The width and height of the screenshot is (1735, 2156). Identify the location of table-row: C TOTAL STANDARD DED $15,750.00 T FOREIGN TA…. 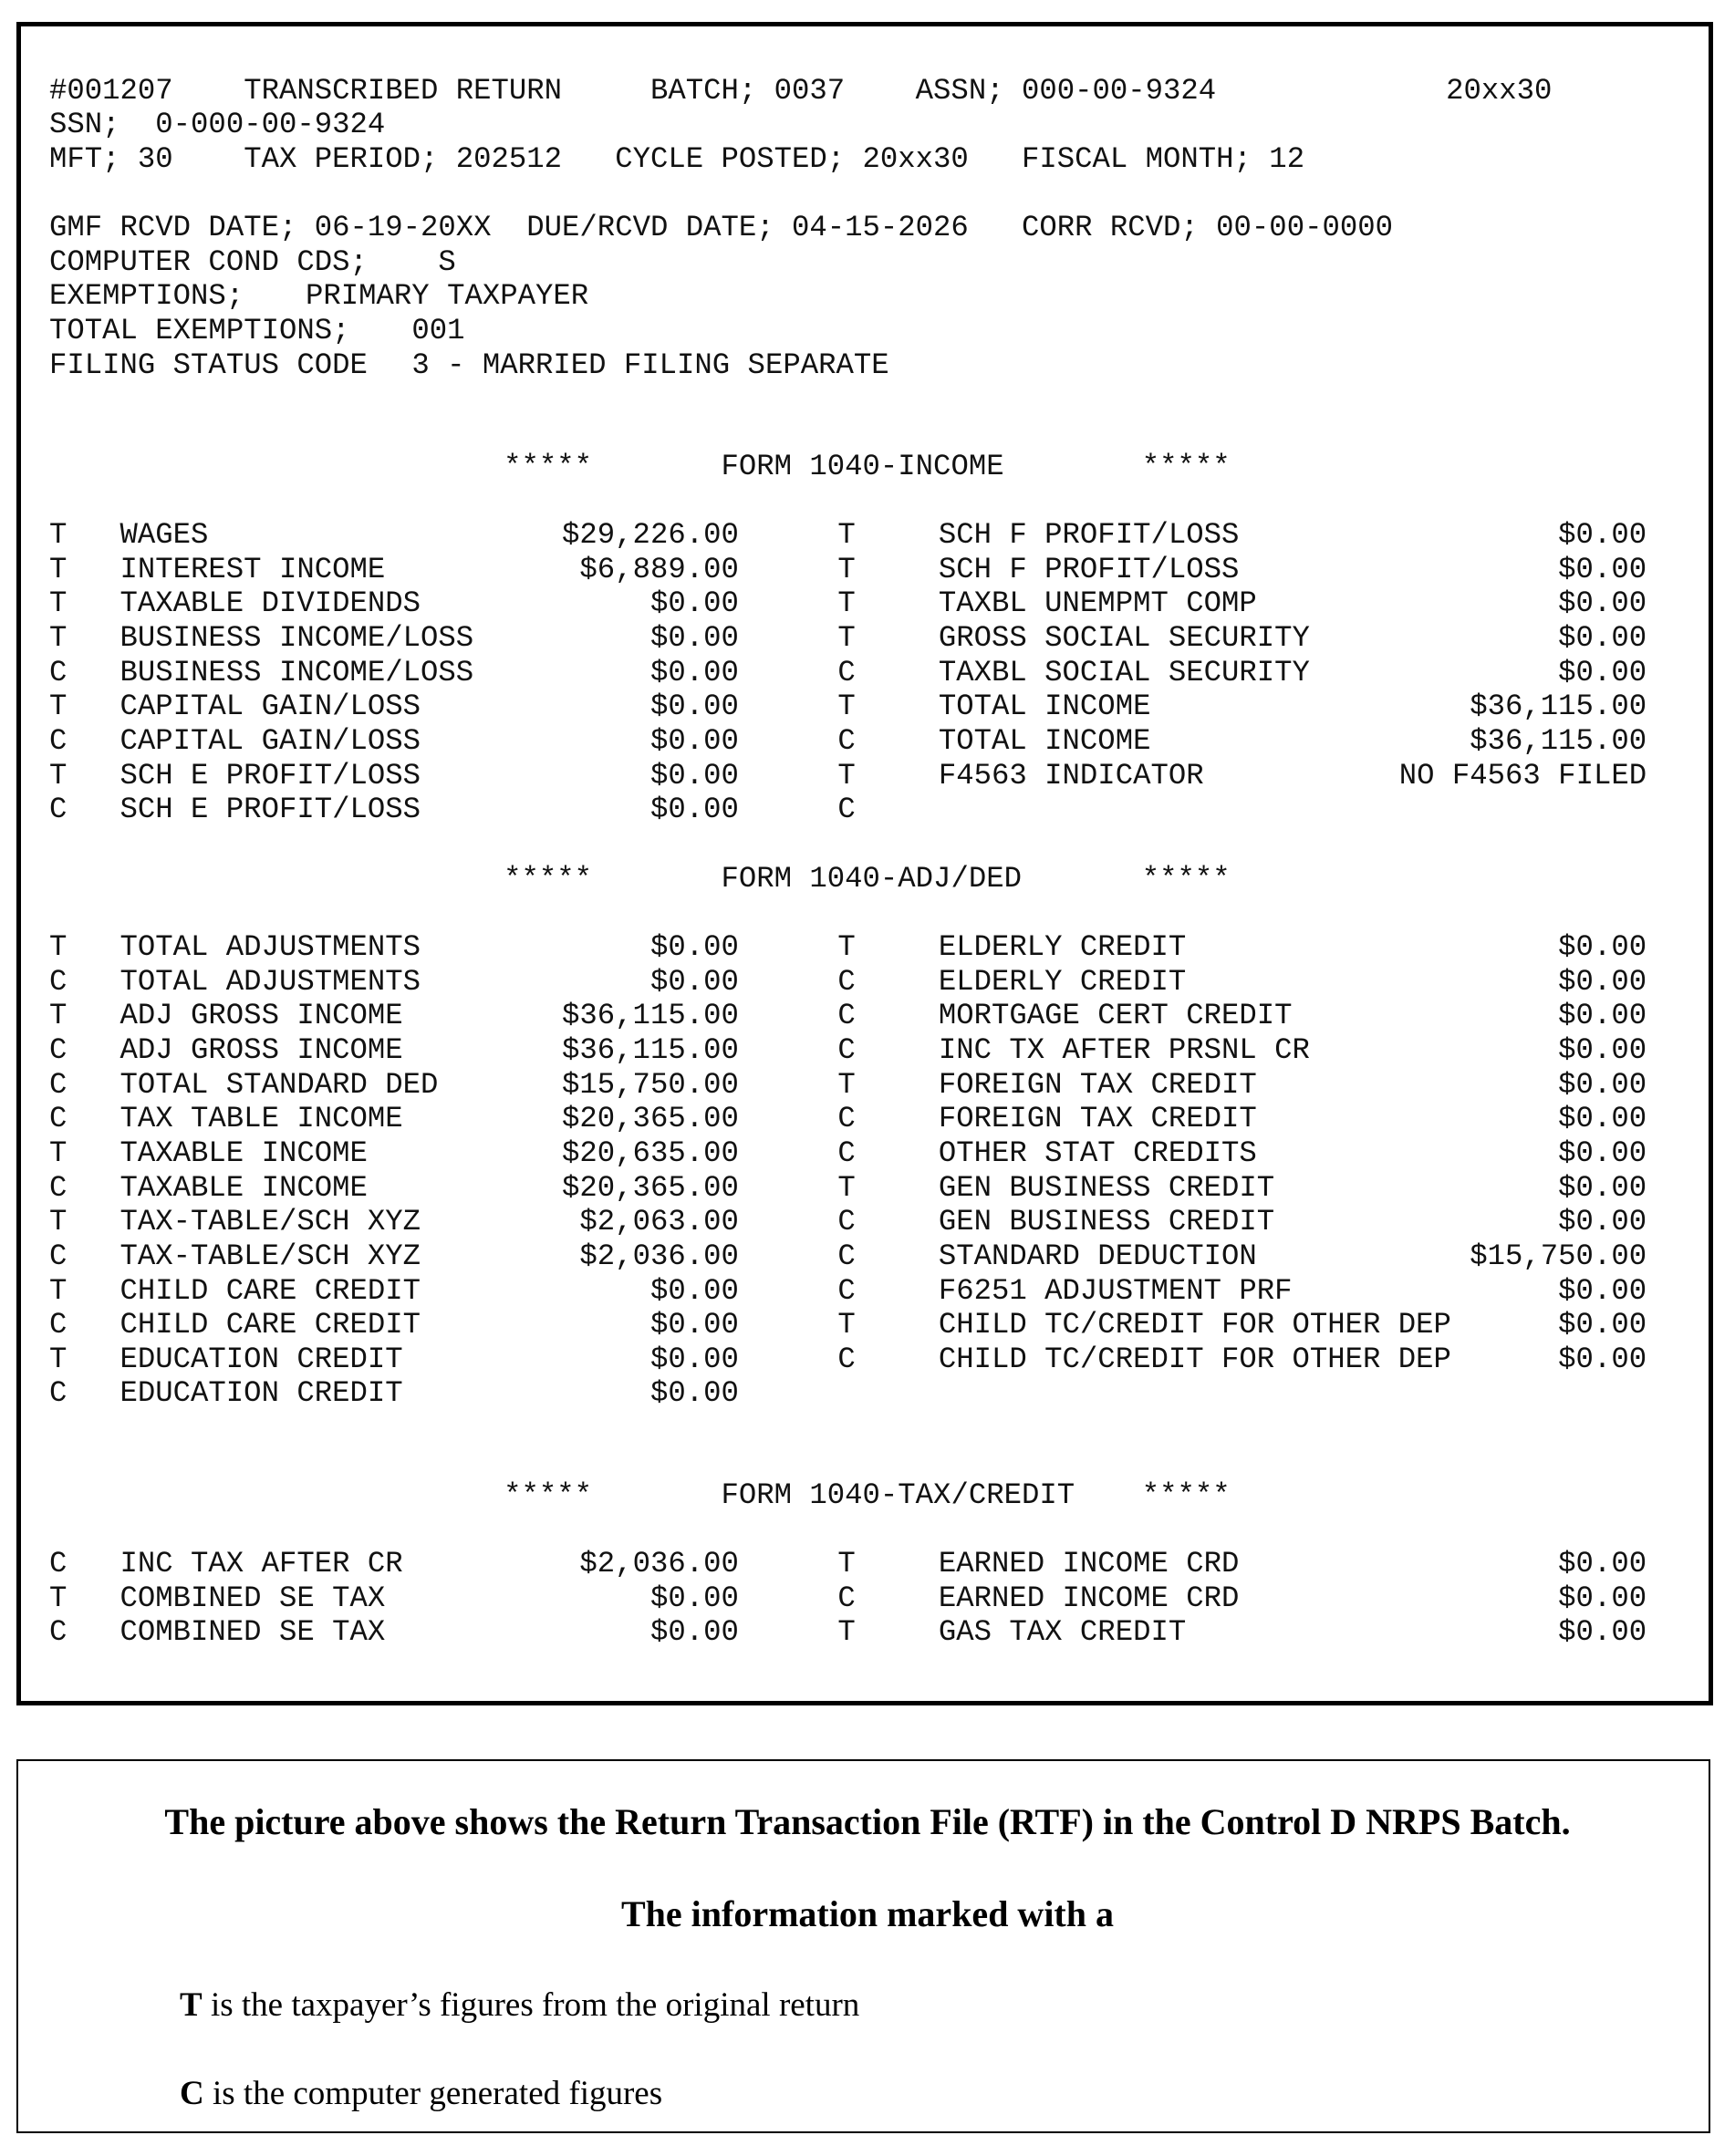
(870, 1085).